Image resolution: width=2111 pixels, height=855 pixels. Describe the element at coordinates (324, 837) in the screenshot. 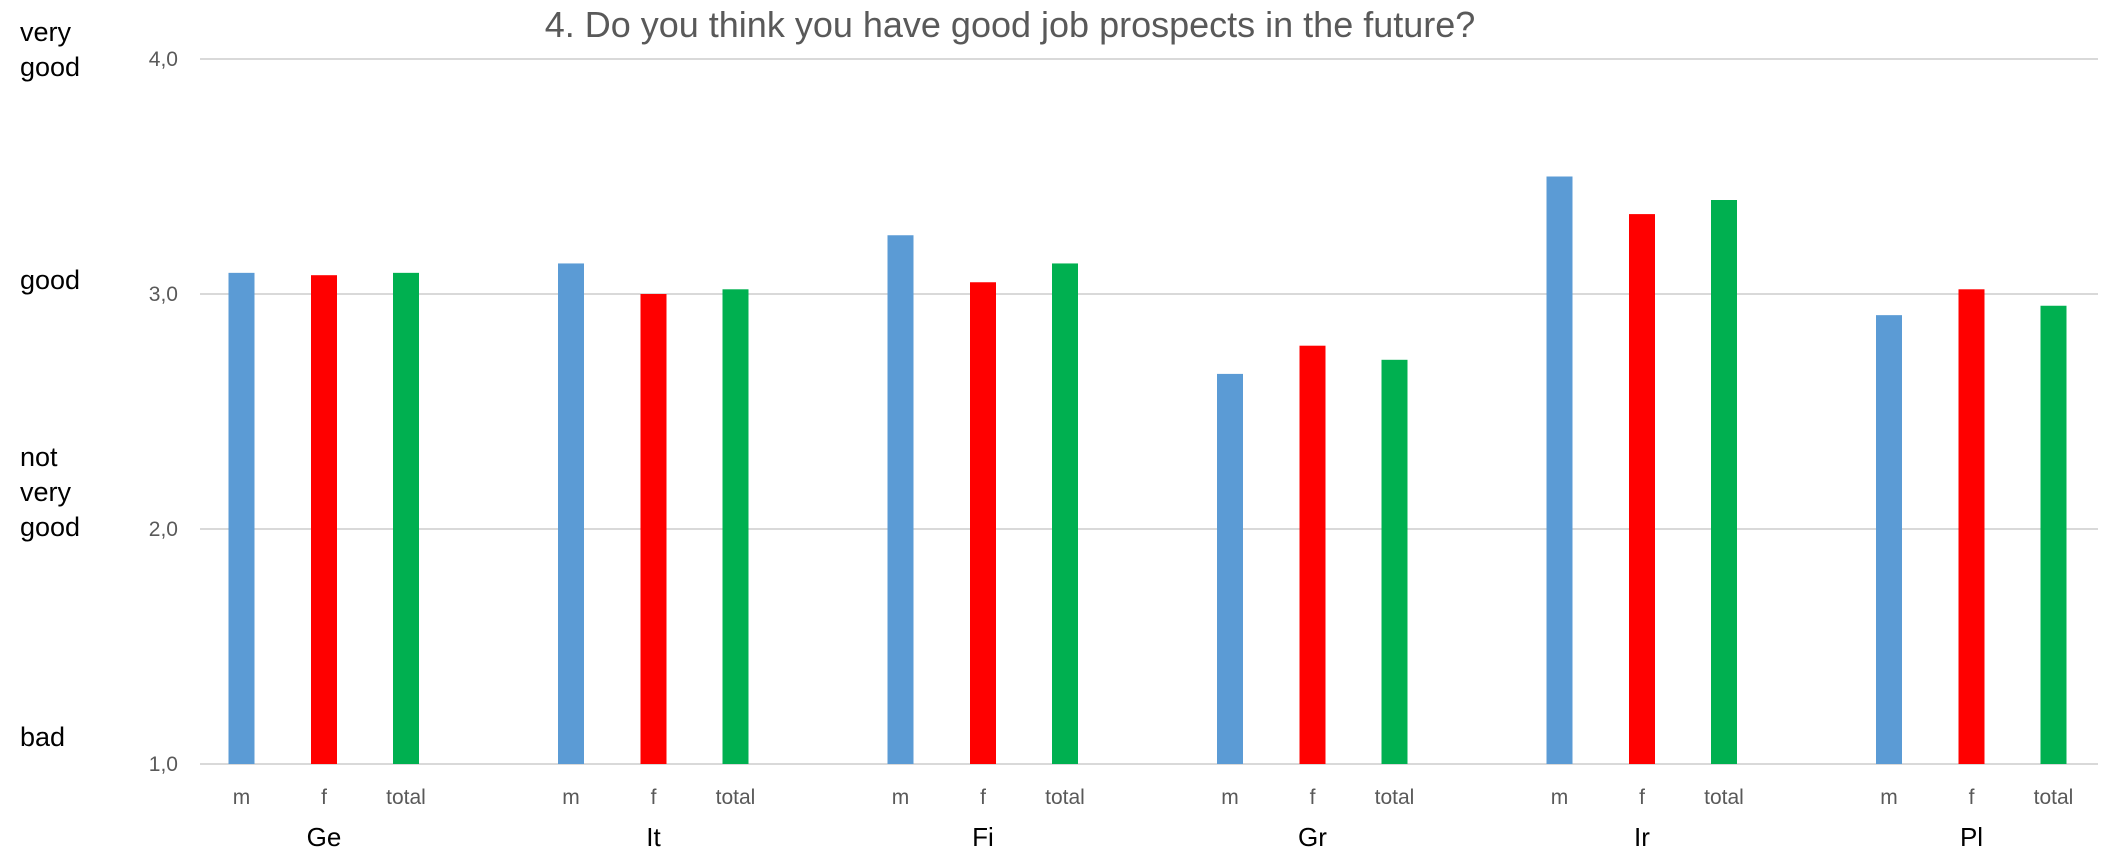

I see `country-label: Ge` at that location.